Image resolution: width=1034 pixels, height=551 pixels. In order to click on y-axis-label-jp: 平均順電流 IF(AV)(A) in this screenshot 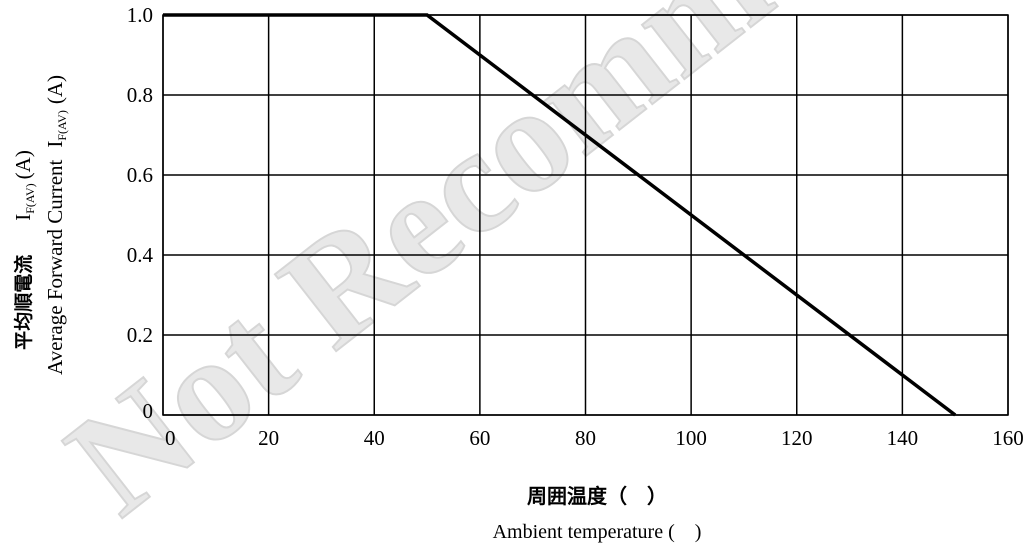, I will do `click(24, 250)`.